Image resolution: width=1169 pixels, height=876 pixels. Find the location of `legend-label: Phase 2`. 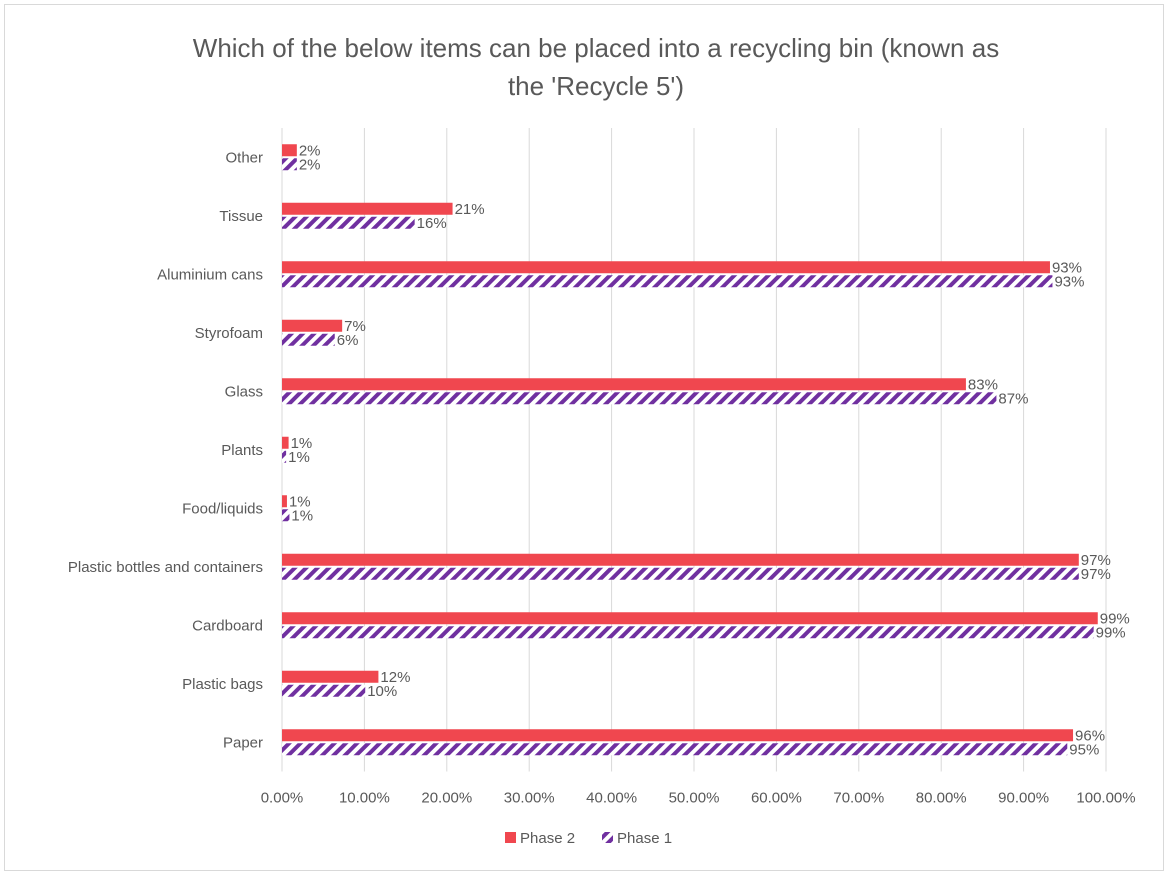

legend-label: Phase 2 is located at coordinates (547, 838).